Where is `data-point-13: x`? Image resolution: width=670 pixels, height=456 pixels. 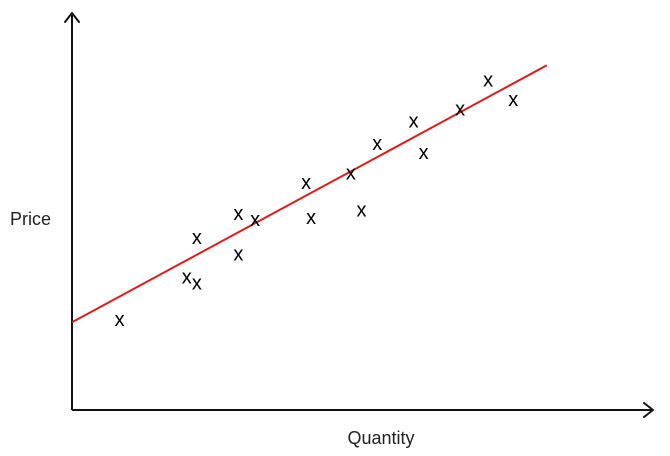
data-point-13: x is located at coordinates (414, 121).